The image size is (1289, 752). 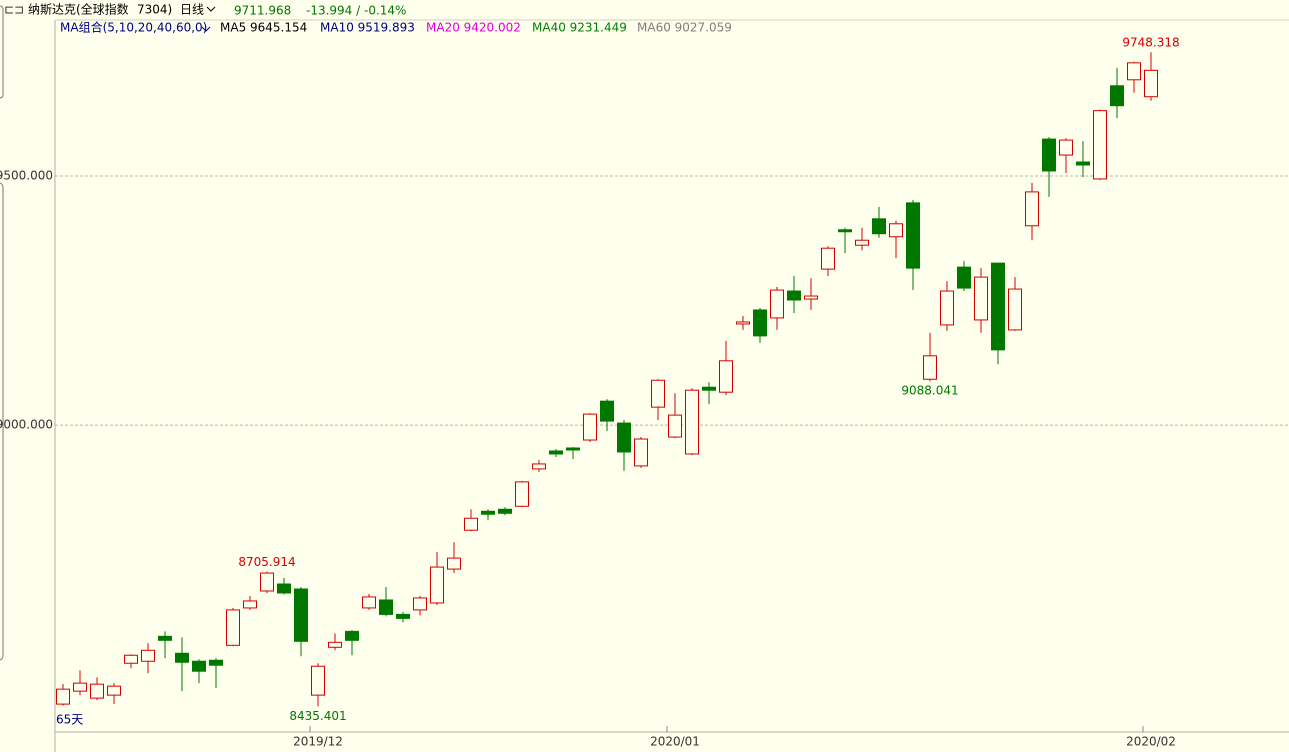 I want to click on x-tick-label: 2020/02, so click(x=1151, y=742).